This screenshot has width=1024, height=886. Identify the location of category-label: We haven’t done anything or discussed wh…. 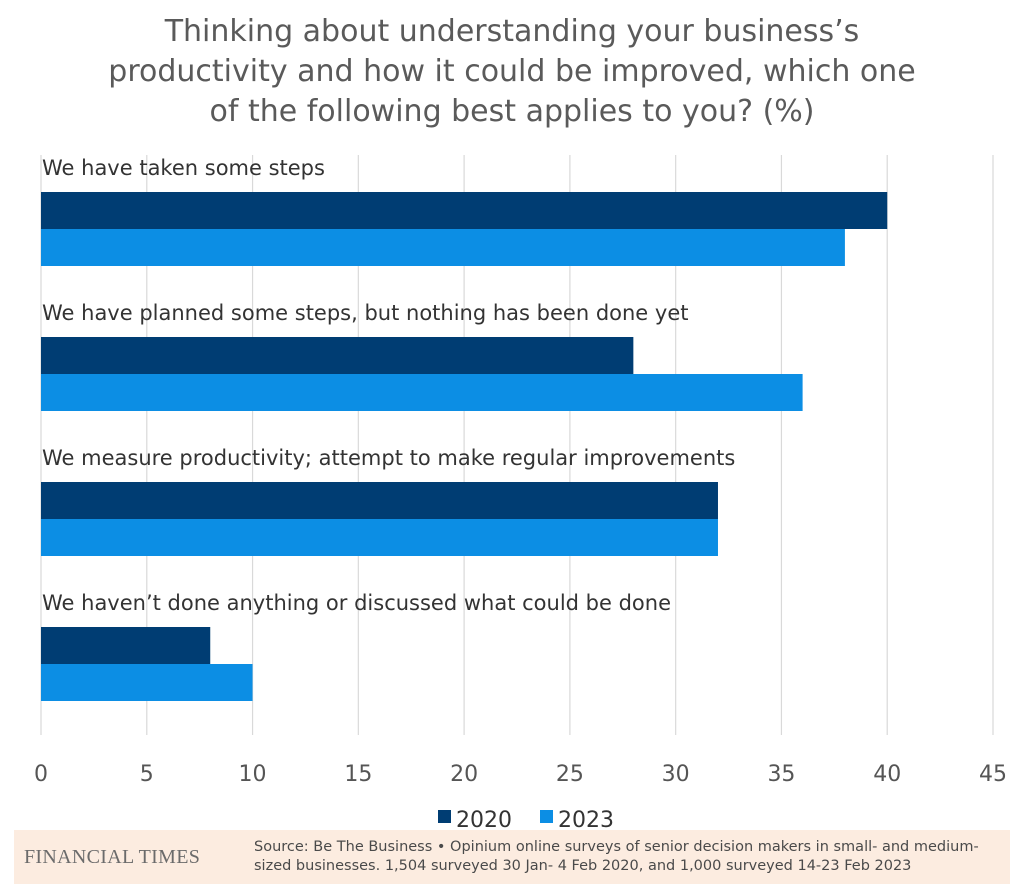
(356, 603).